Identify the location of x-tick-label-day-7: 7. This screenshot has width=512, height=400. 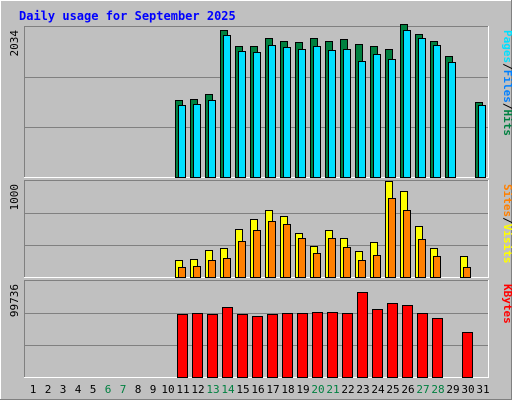
(123, 389).